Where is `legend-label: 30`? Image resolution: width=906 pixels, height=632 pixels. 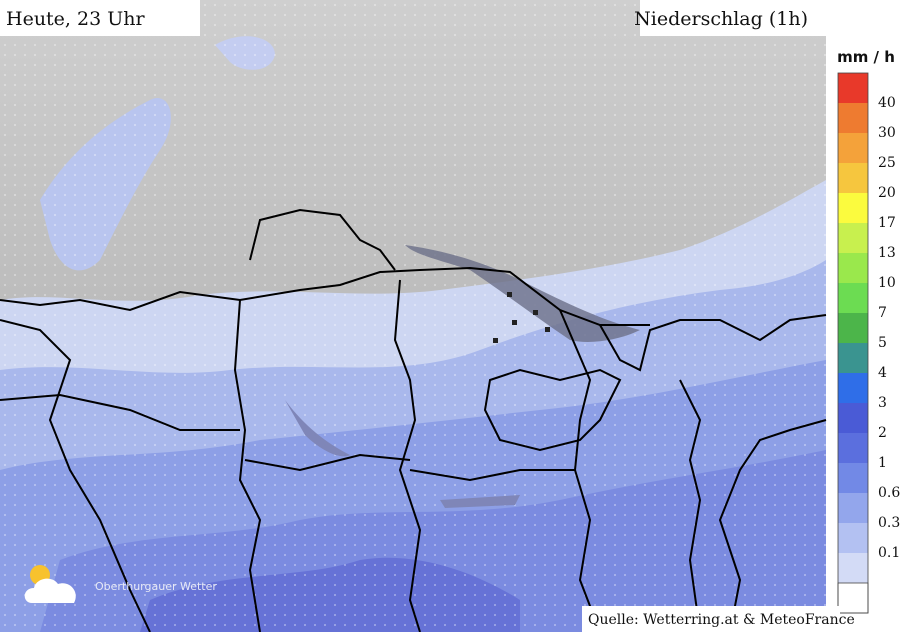 legend-label: 30 is located at coordinates (887, 133).